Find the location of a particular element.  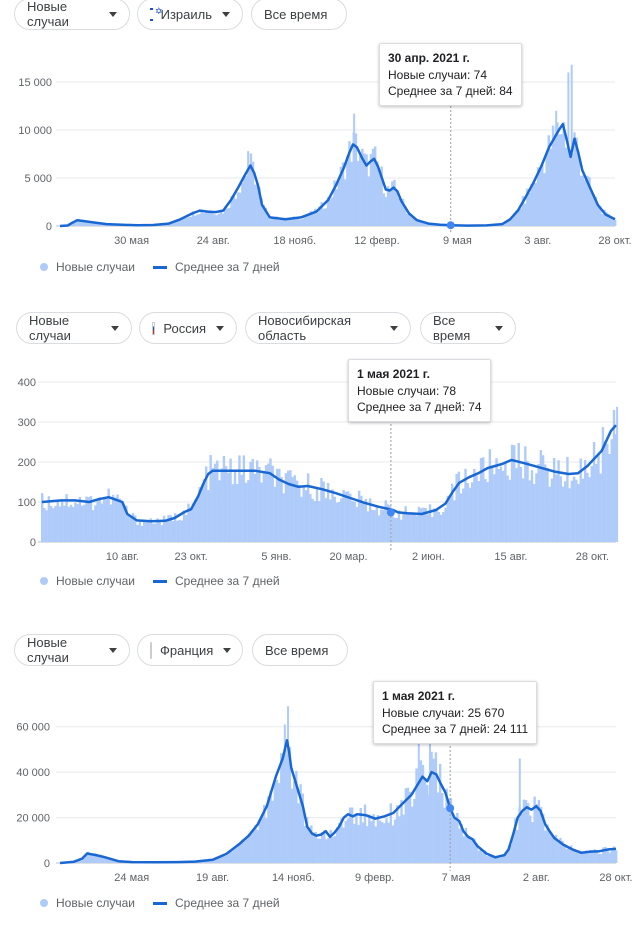

y-tick-label: 10 000 is located at coordinates (35, 131).